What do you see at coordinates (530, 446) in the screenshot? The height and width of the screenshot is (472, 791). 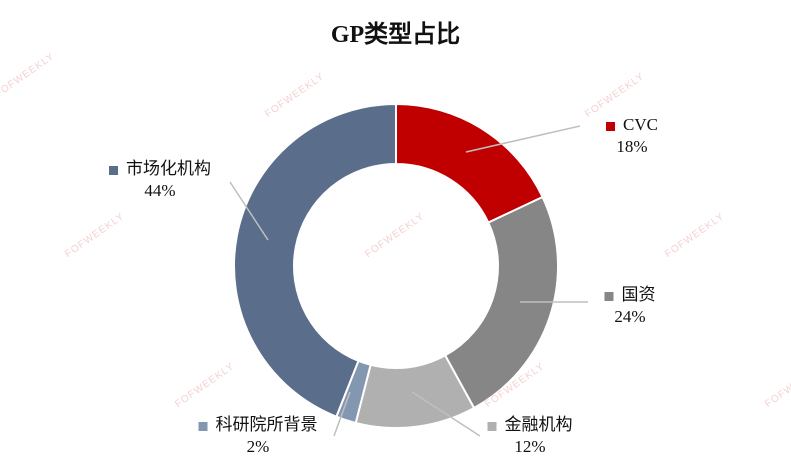 I see `slice-label-percent: 12%` at bounding box center [530, 446].